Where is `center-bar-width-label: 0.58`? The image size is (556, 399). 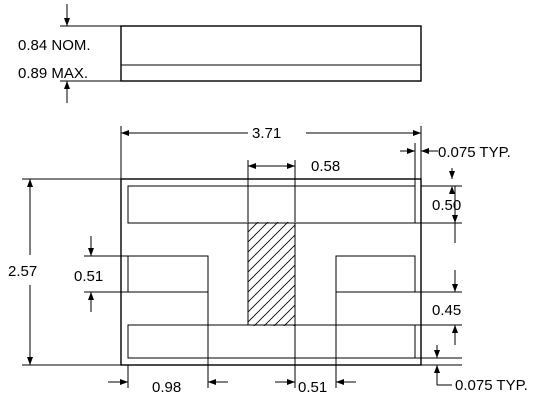 center-bar-width-label: 0.58 is located at coordinates (325, 166).